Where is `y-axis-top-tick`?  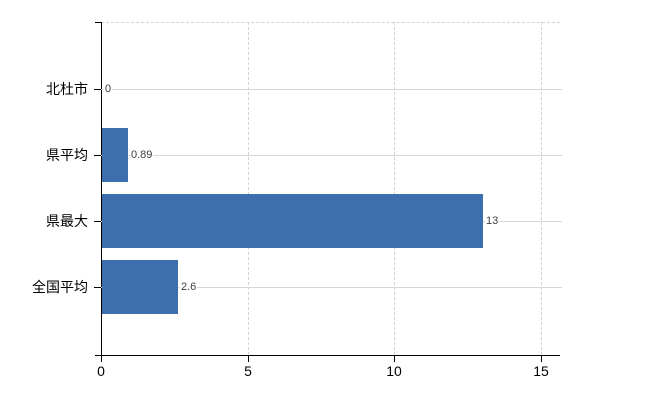 y-axis-top-tick is located at coordinates (98, 22).